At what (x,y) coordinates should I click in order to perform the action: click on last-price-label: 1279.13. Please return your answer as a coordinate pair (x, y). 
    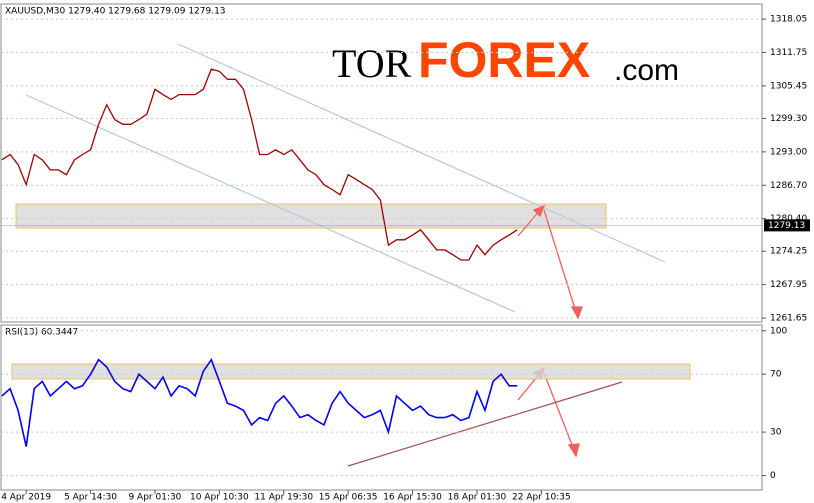
    Looking at the image, I should click on (786, 226).